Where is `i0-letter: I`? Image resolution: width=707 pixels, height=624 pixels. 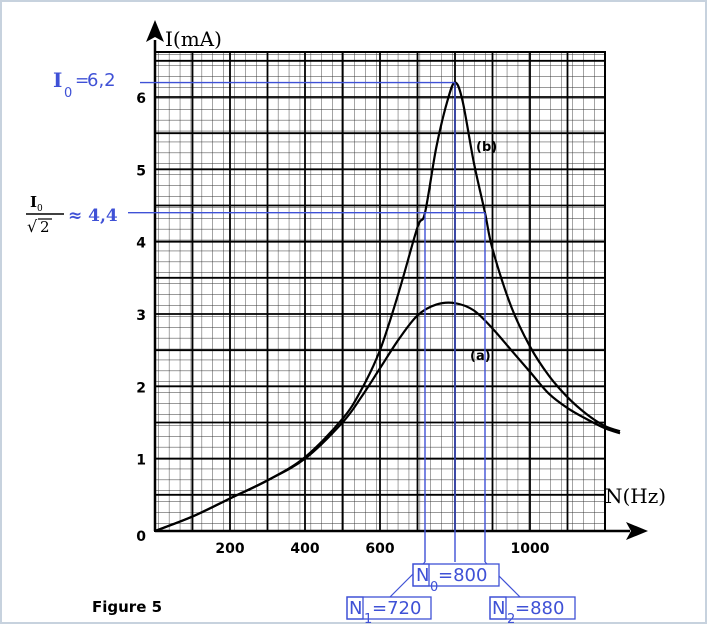
i0-letter: I is located at coordinates (57, 80).